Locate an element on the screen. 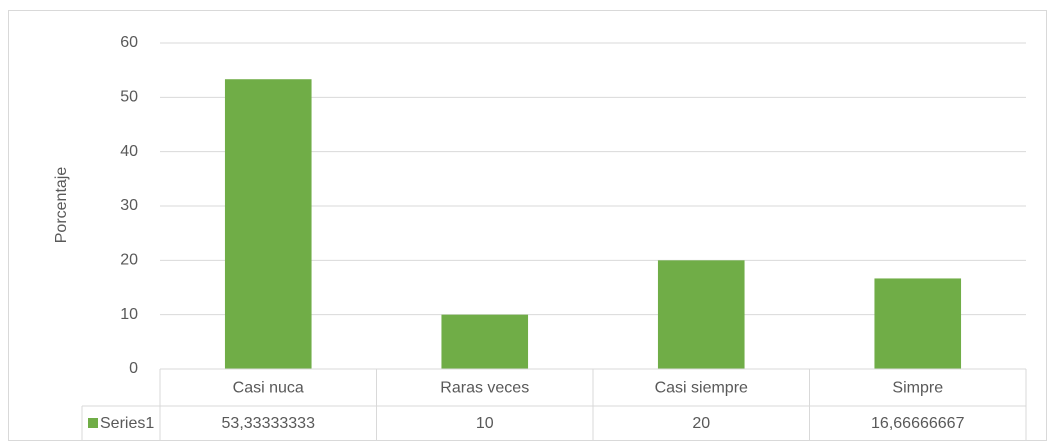 The height and width of the screenshot is (448, 1056). y-tick-label: 0 is located at coordinates (133, 368).